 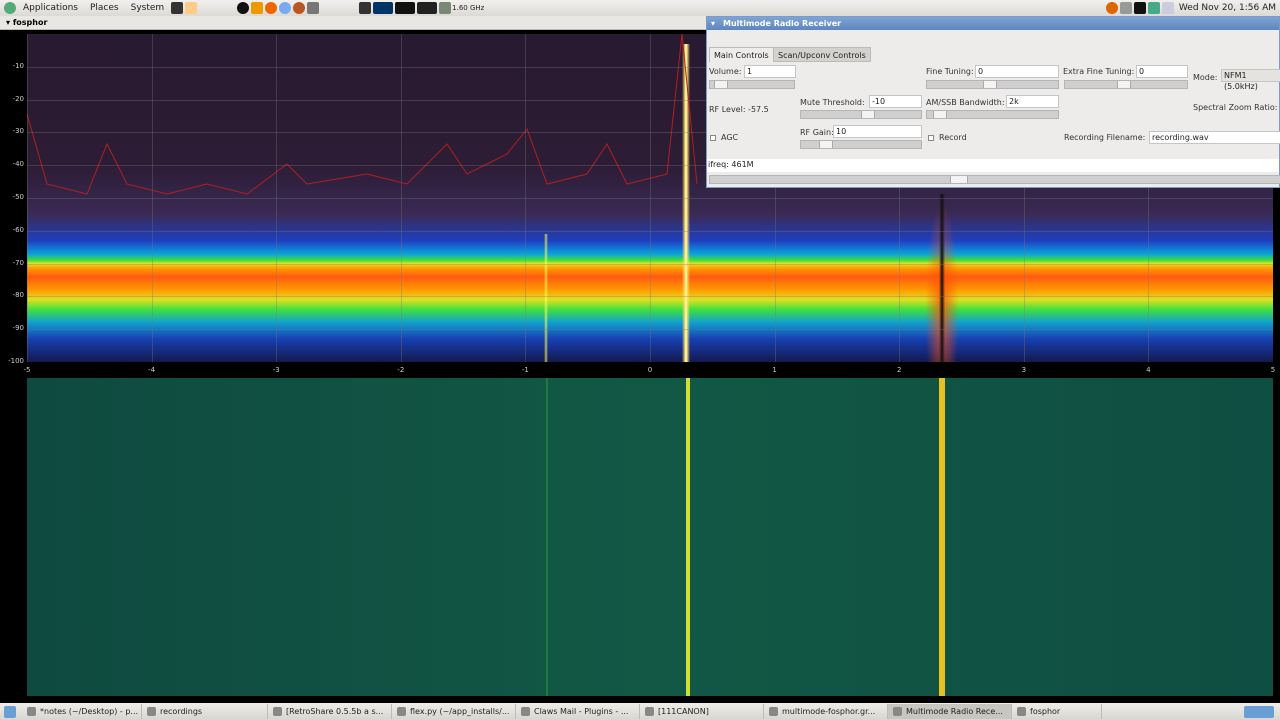 I want to click on terminal-icon, so click(x=177, y=8).